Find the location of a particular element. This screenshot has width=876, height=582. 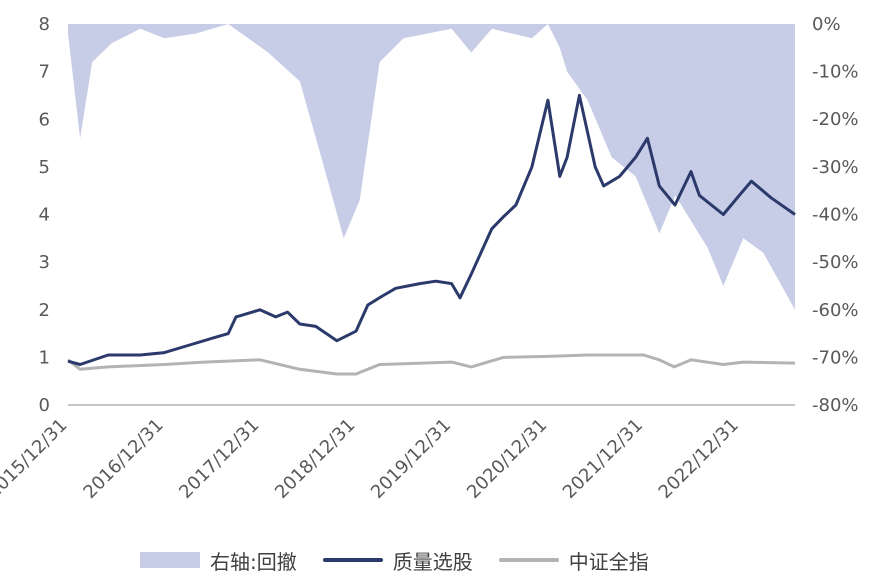

legend-item-drawdown: 右轴:回撤 is located at coordinates (218, 560).